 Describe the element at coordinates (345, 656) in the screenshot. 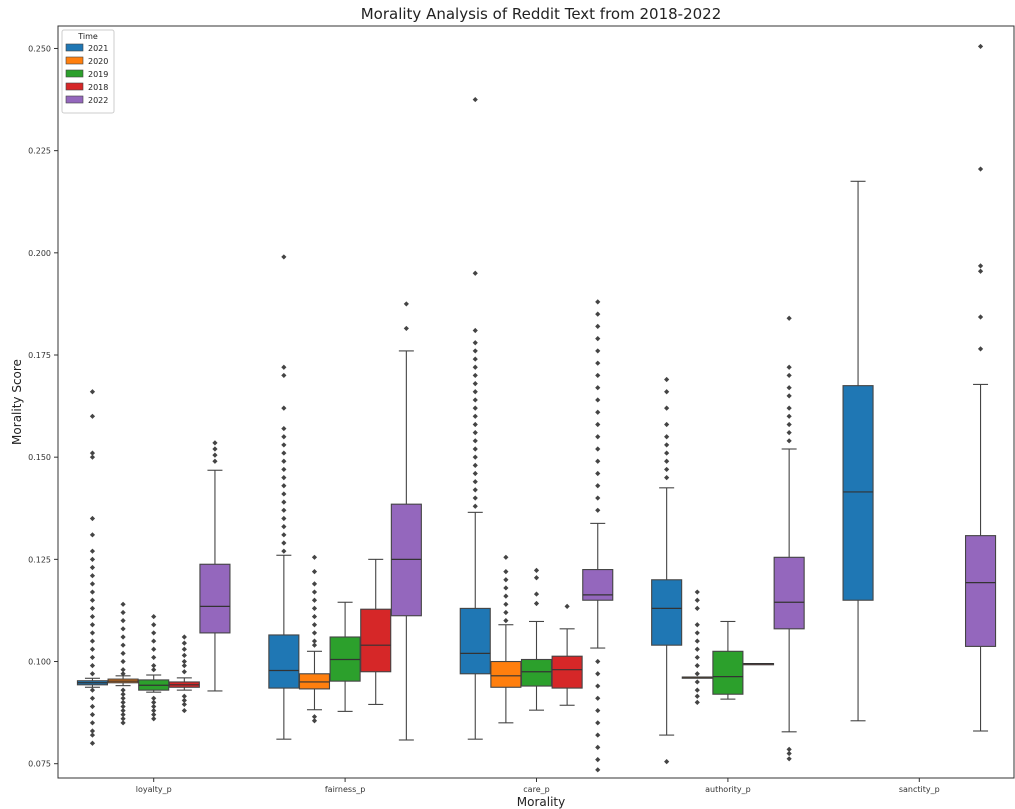

I see `box-2019-fairness_p` at that location.